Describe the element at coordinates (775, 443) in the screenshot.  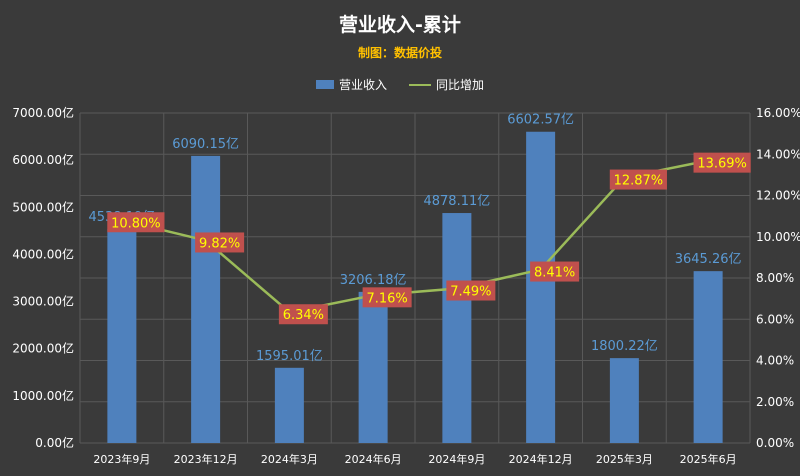
I see `y-right-tick-label: 0.00%` at that location.